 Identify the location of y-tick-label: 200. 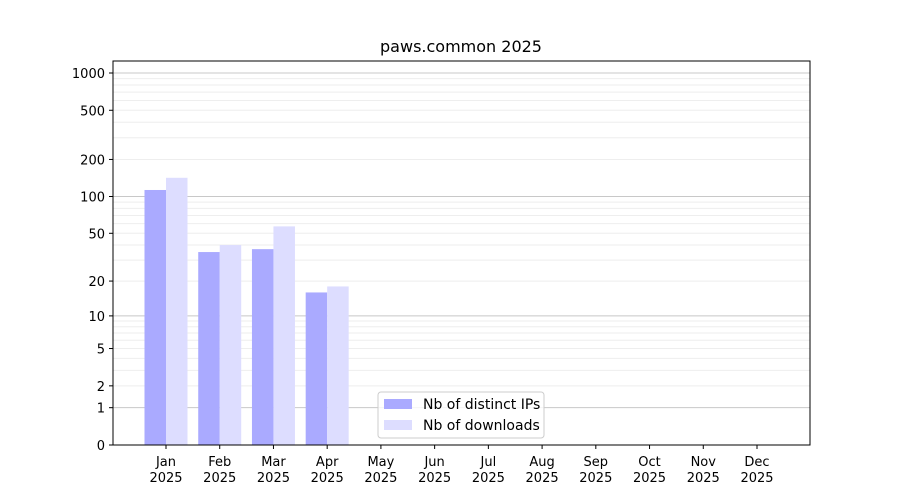
(92, 160).